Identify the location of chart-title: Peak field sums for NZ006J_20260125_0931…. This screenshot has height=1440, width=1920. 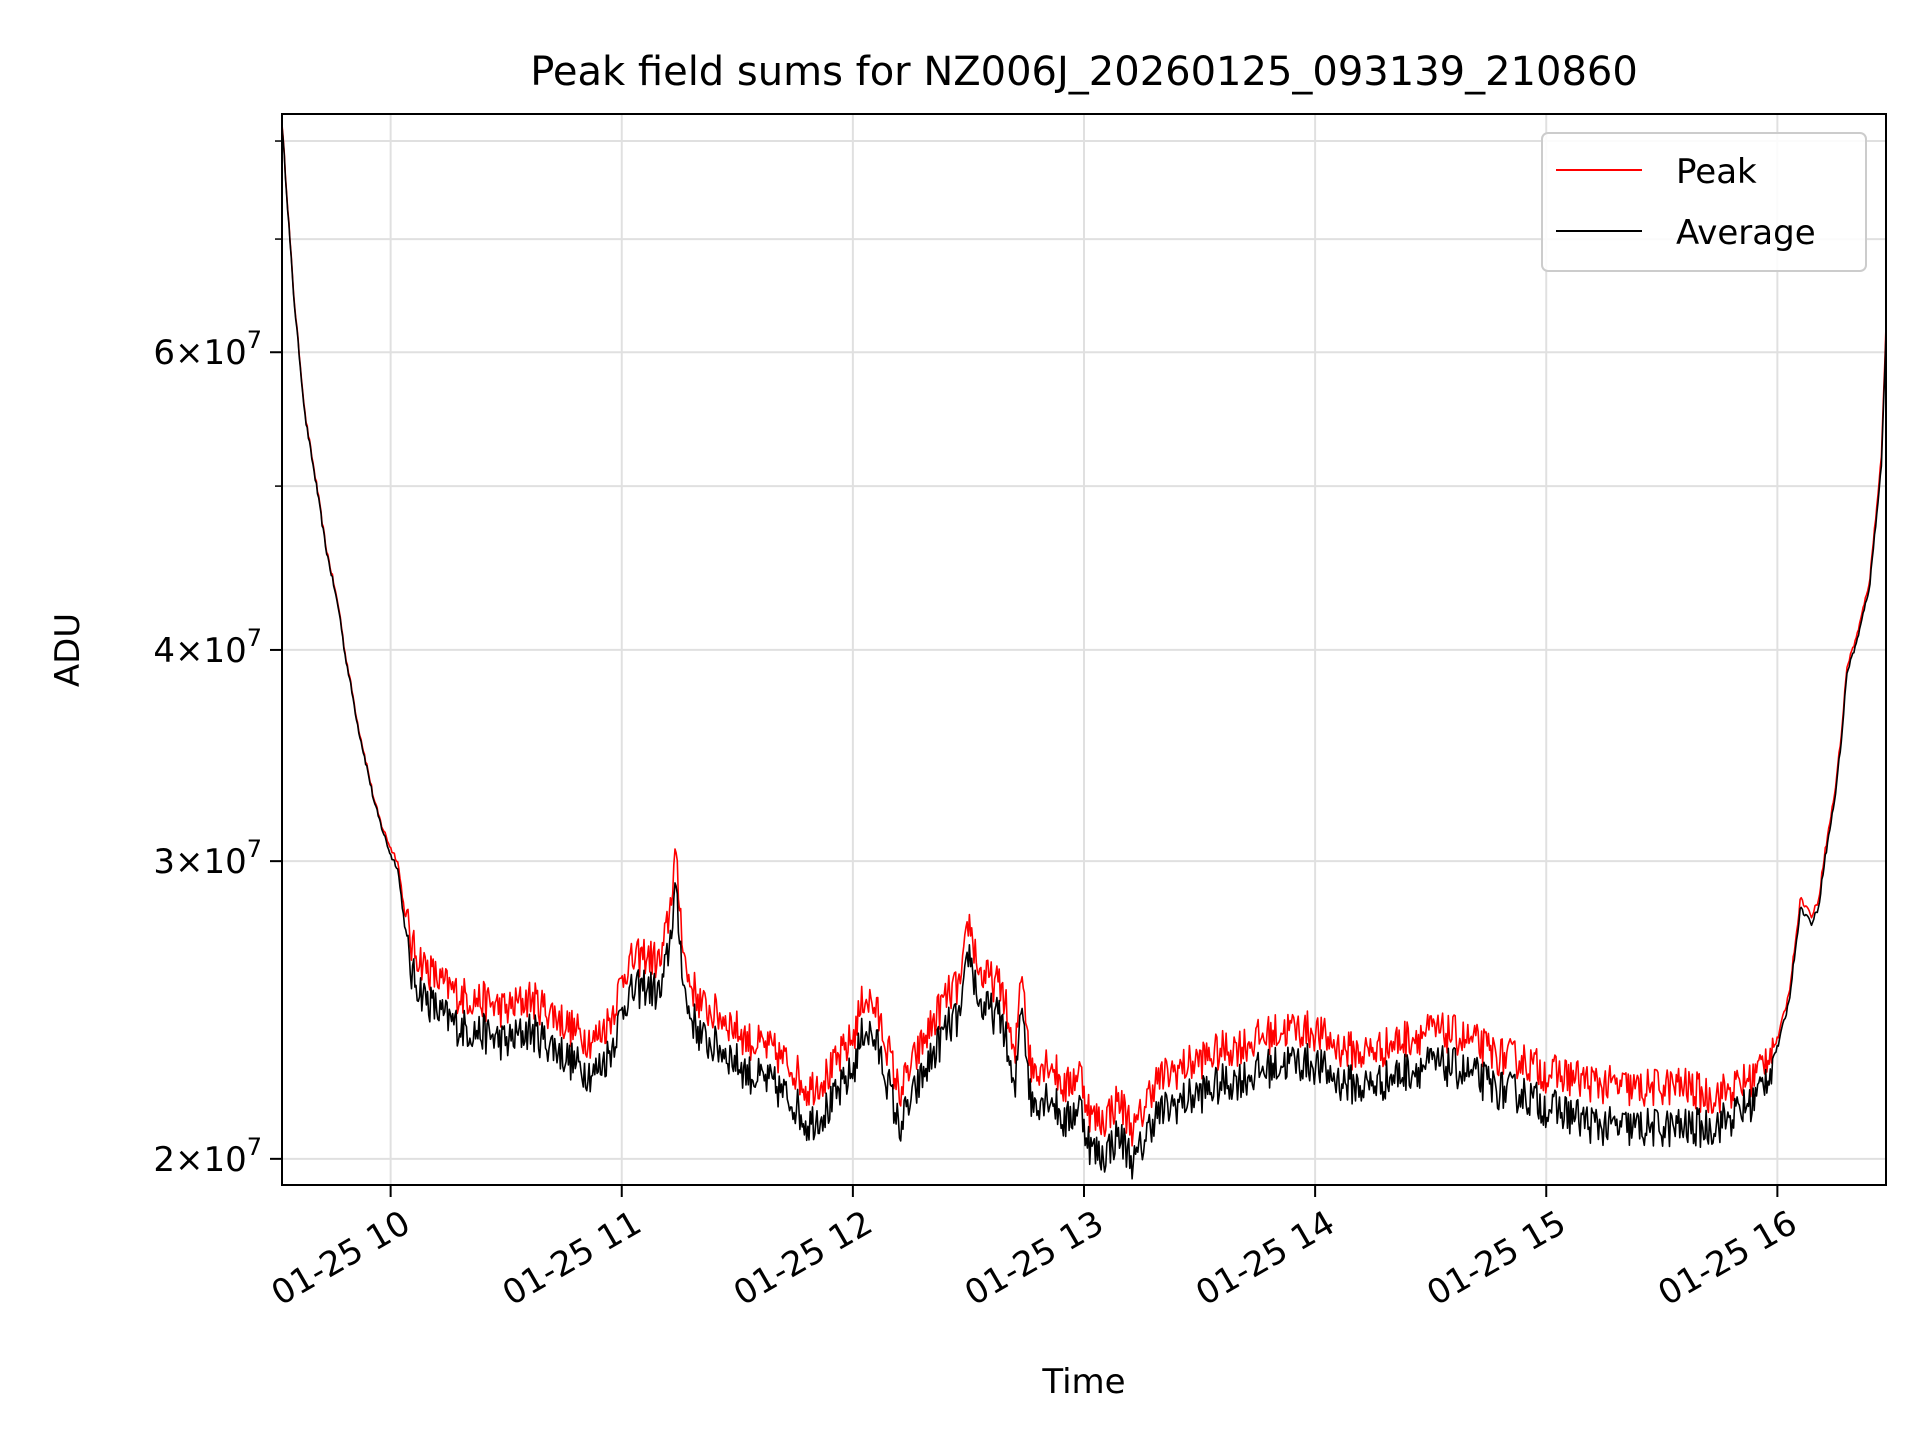
(1084, 72).